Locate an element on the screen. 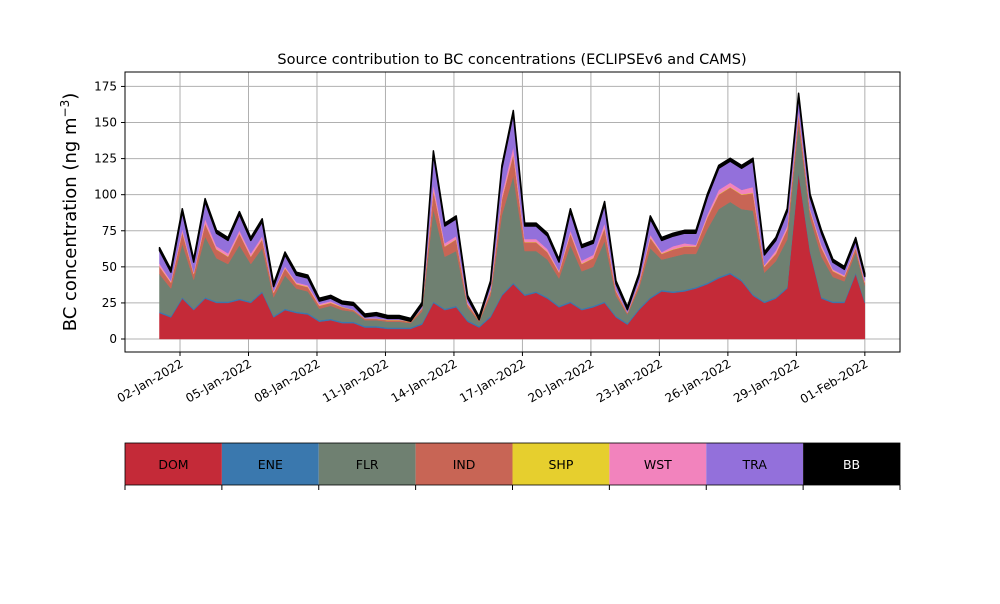  legend-swatch-flr is located at coordinates (367, 464).